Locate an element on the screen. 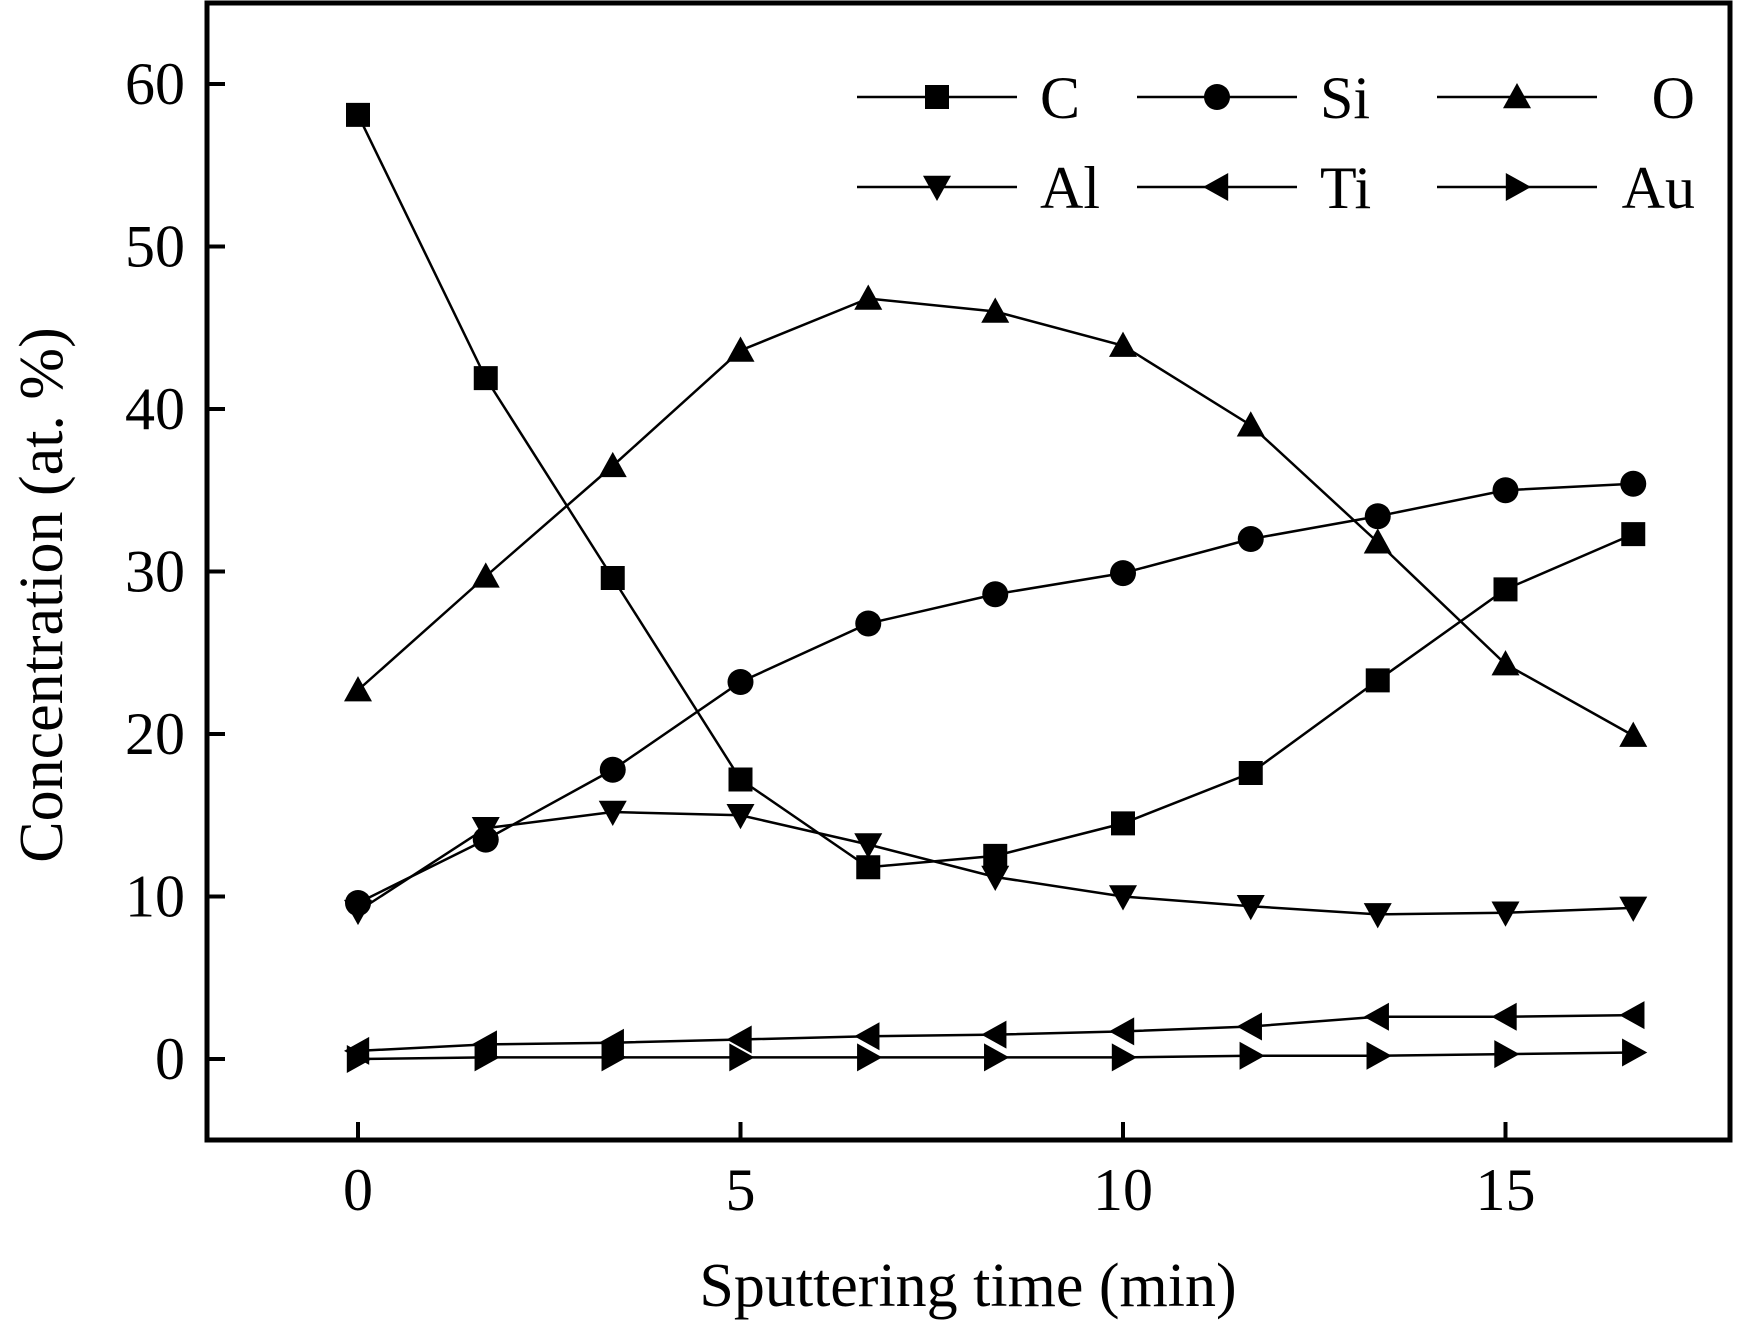 The width and height of the screenshot is (1738, 1321). y-tick-label: 40 is located at coordinates (155, 409).